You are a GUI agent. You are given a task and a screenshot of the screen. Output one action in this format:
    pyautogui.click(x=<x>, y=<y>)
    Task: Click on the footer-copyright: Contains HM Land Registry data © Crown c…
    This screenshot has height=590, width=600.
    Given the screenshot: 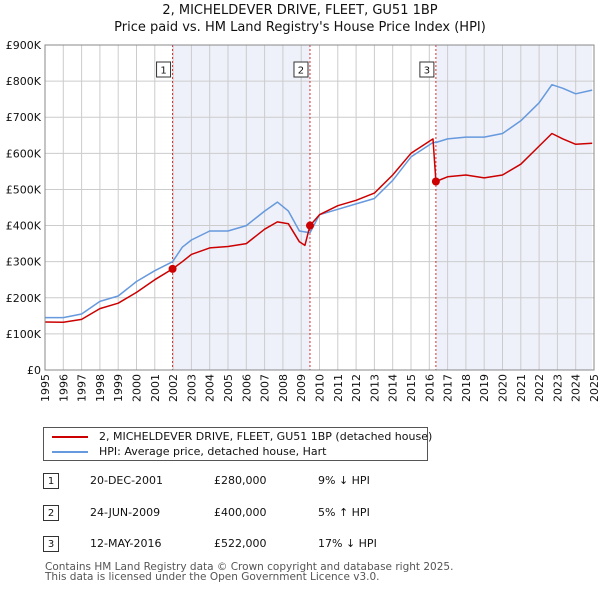 What is the action you would take?
    pyautogui.click(x=249, y=567)
    